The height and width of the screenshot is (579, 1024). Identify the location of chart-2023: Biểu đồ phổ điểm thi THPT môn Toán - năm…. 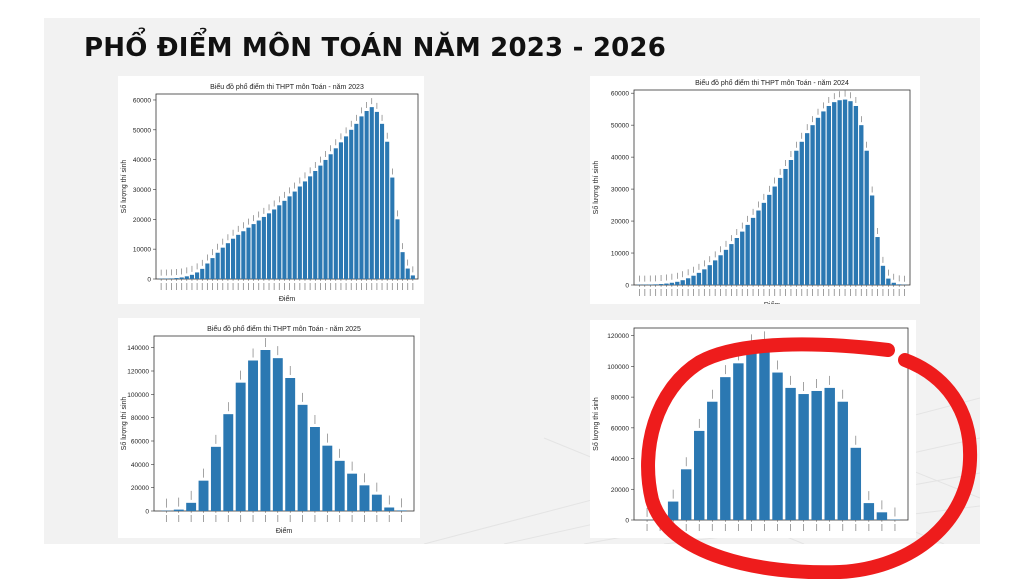
(269, 192).